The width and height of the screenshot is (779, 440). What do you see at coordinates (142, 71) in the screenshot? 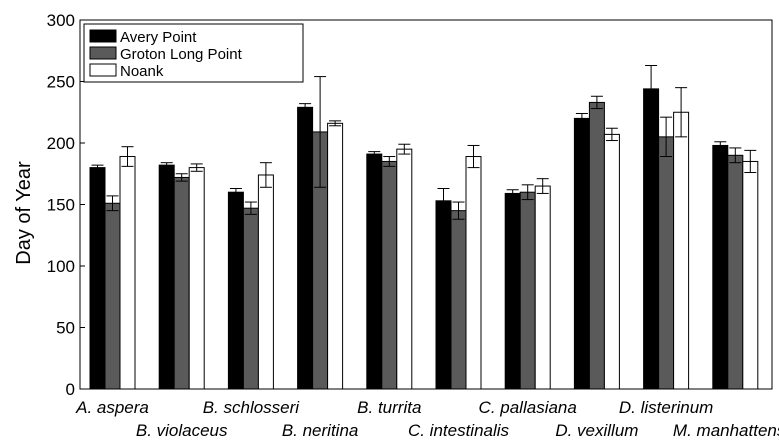
I see `legend-entry: Noank` at bounding box center [142, 71].